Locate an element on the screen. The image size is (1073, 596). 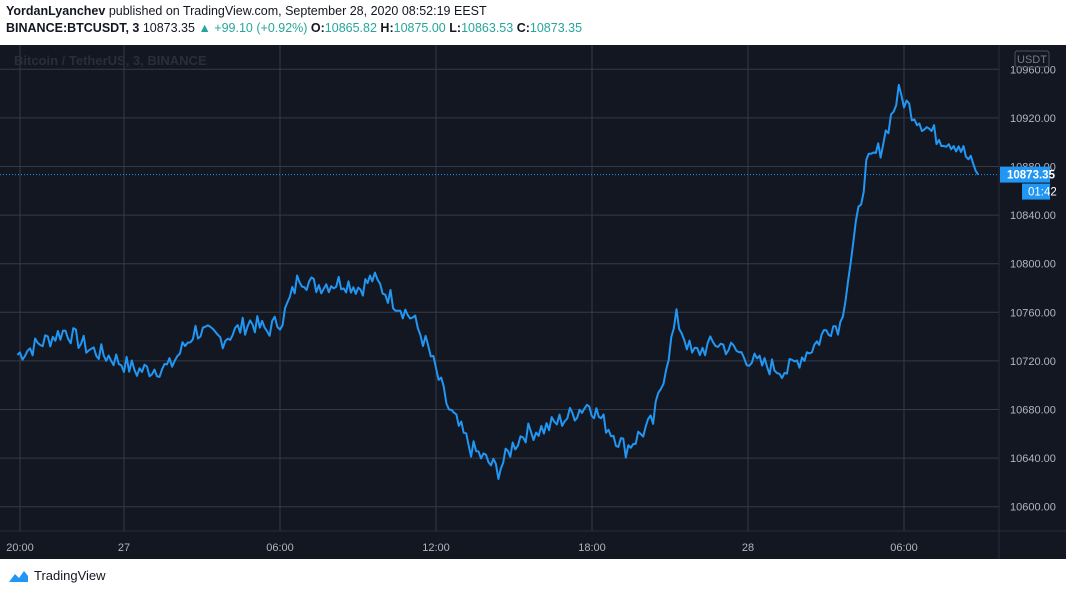
price-tick-label: 10680.00 is located at coordinates (1033, 411).